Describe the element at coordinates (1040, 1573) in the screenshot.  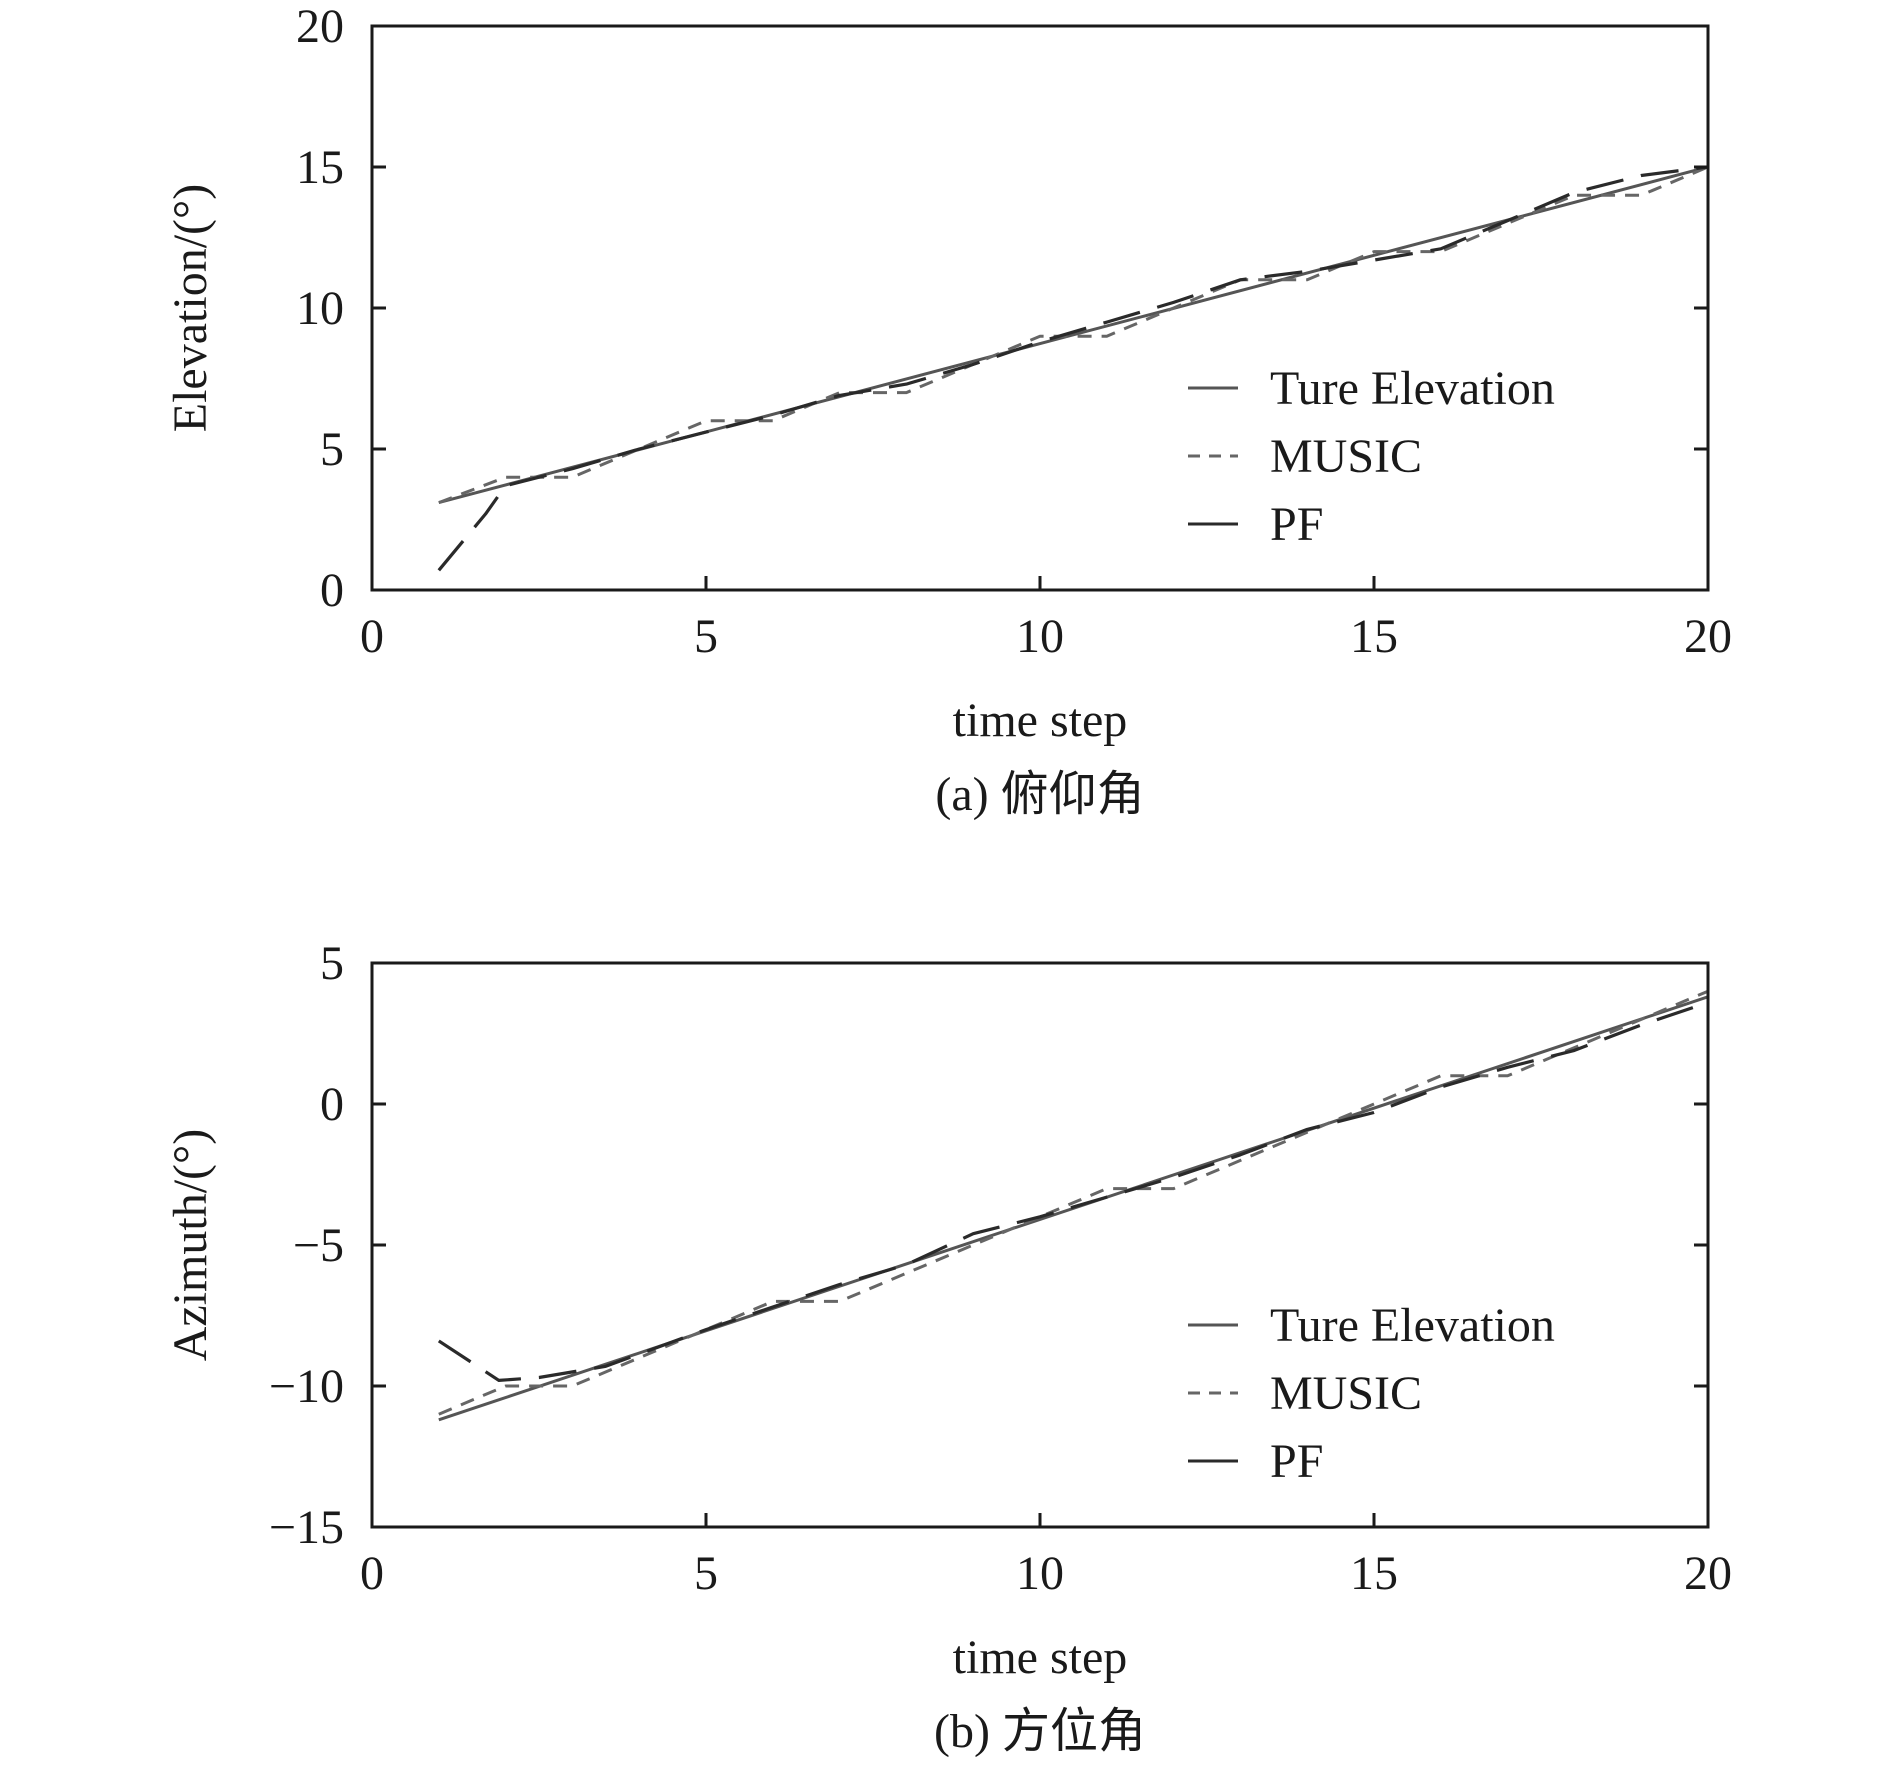
I see `azimuth-x-tick-label: 10` at that location.